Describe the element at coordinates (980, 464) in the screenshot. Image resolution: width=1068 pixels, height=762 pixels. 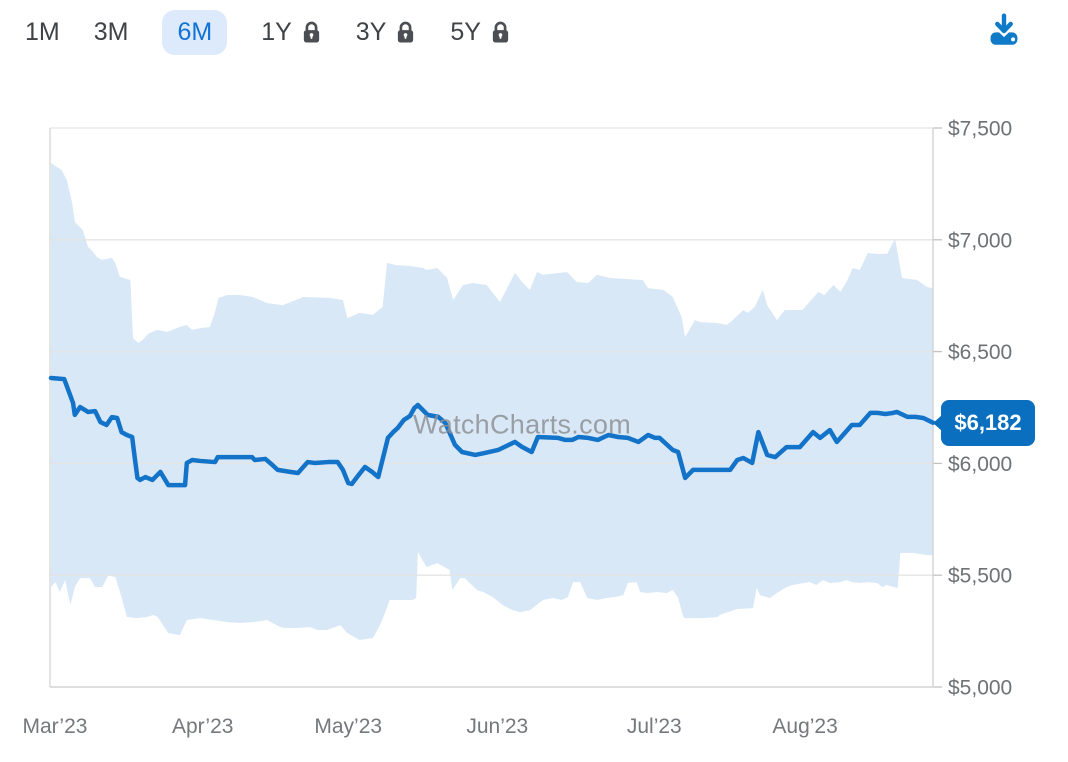
I see `y-axis-label: $6,000` at that location.